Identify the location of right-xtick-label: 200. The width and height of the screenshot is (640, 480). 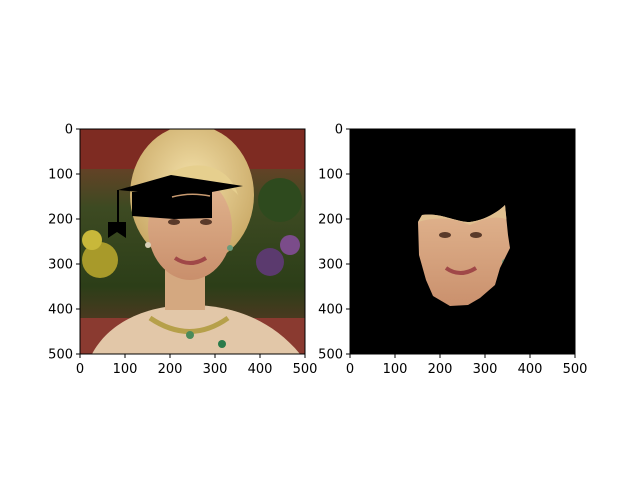
(440, 369).